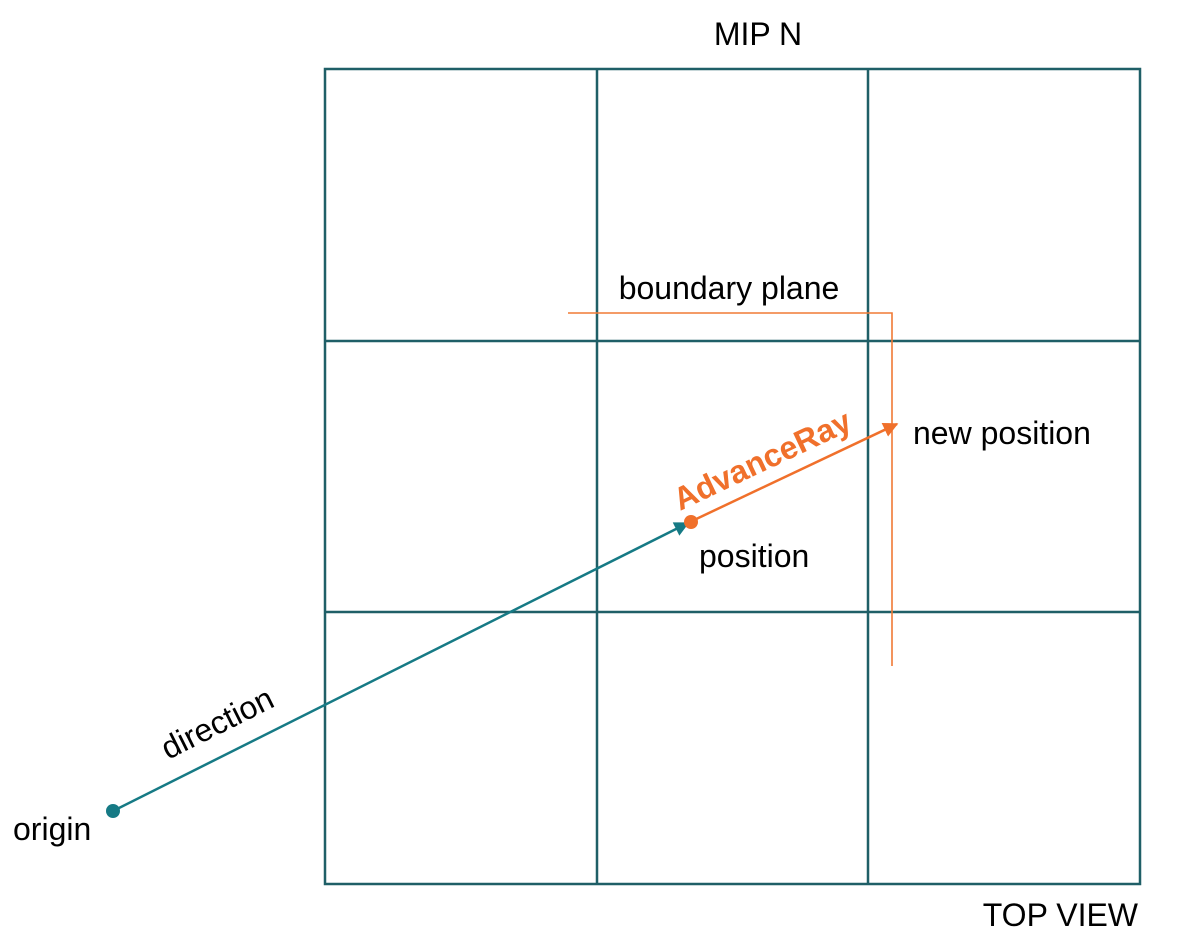 The height and width of the screenshot is (952, 1187). Describe the element at coordinates (795, 472) in the screenshot. I see `advance-ray-arrow` at that location.